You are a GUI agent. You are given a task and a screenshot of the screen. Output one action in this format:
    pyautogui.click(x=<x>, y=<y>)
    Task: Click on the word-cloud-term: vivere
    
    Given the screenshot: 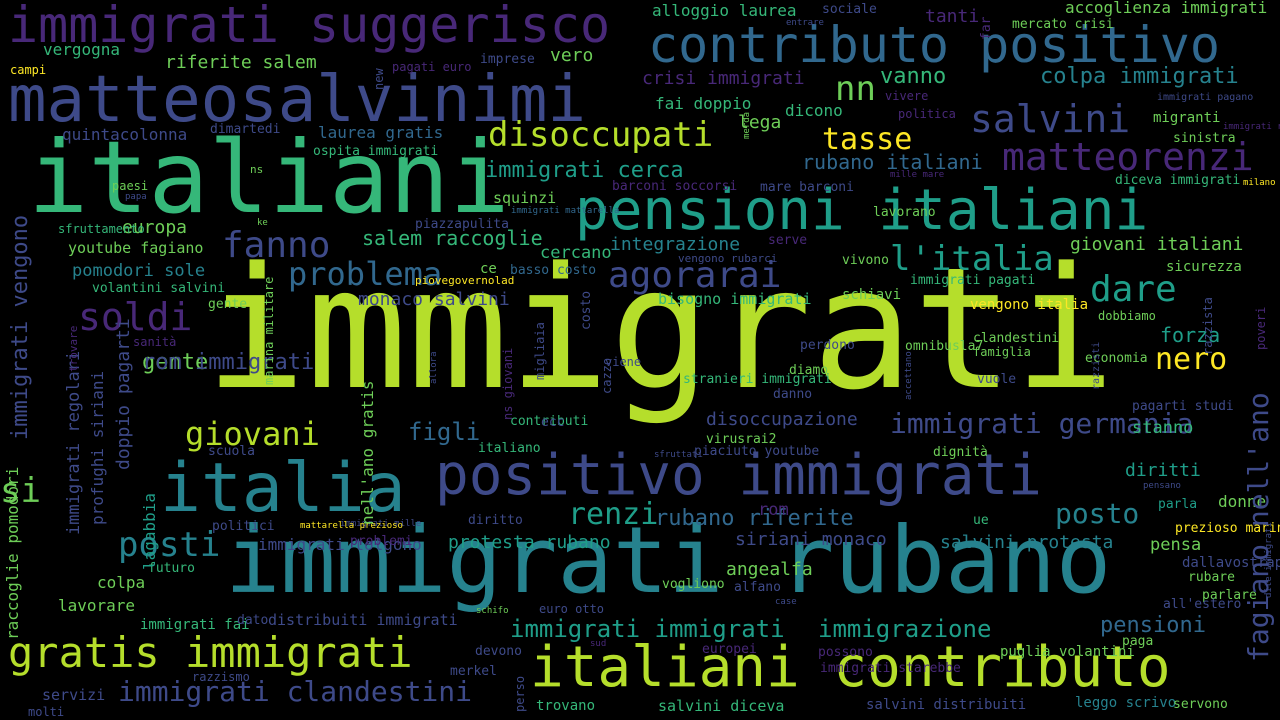 What is the action you would take?
    pyautogui.click(x=907, y=96)
    